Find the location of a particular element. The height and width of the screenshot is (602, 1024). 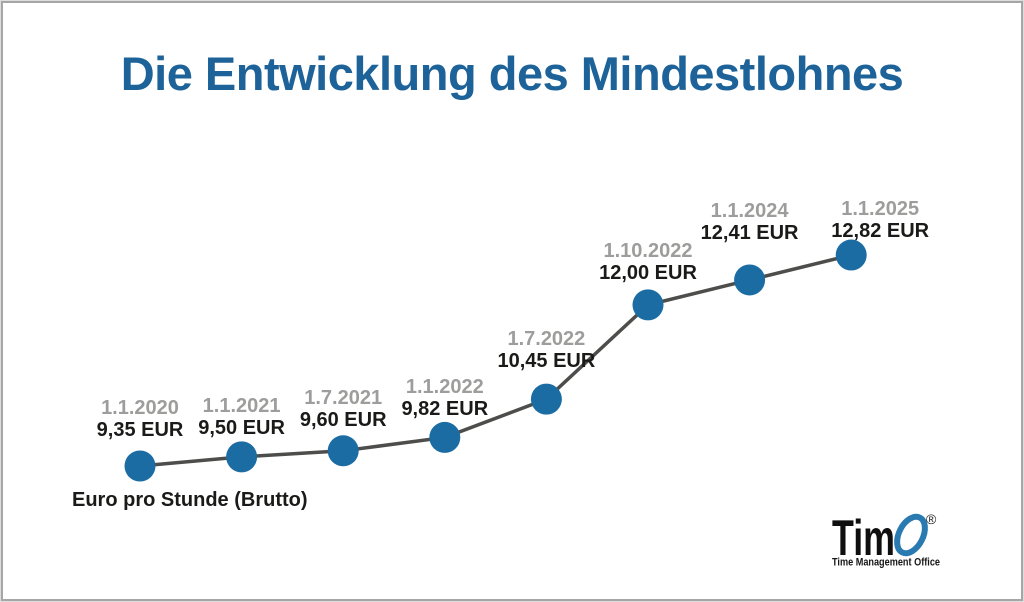

timo-logo: Tim ® Time Management Office is located at coordinates (886, 539).